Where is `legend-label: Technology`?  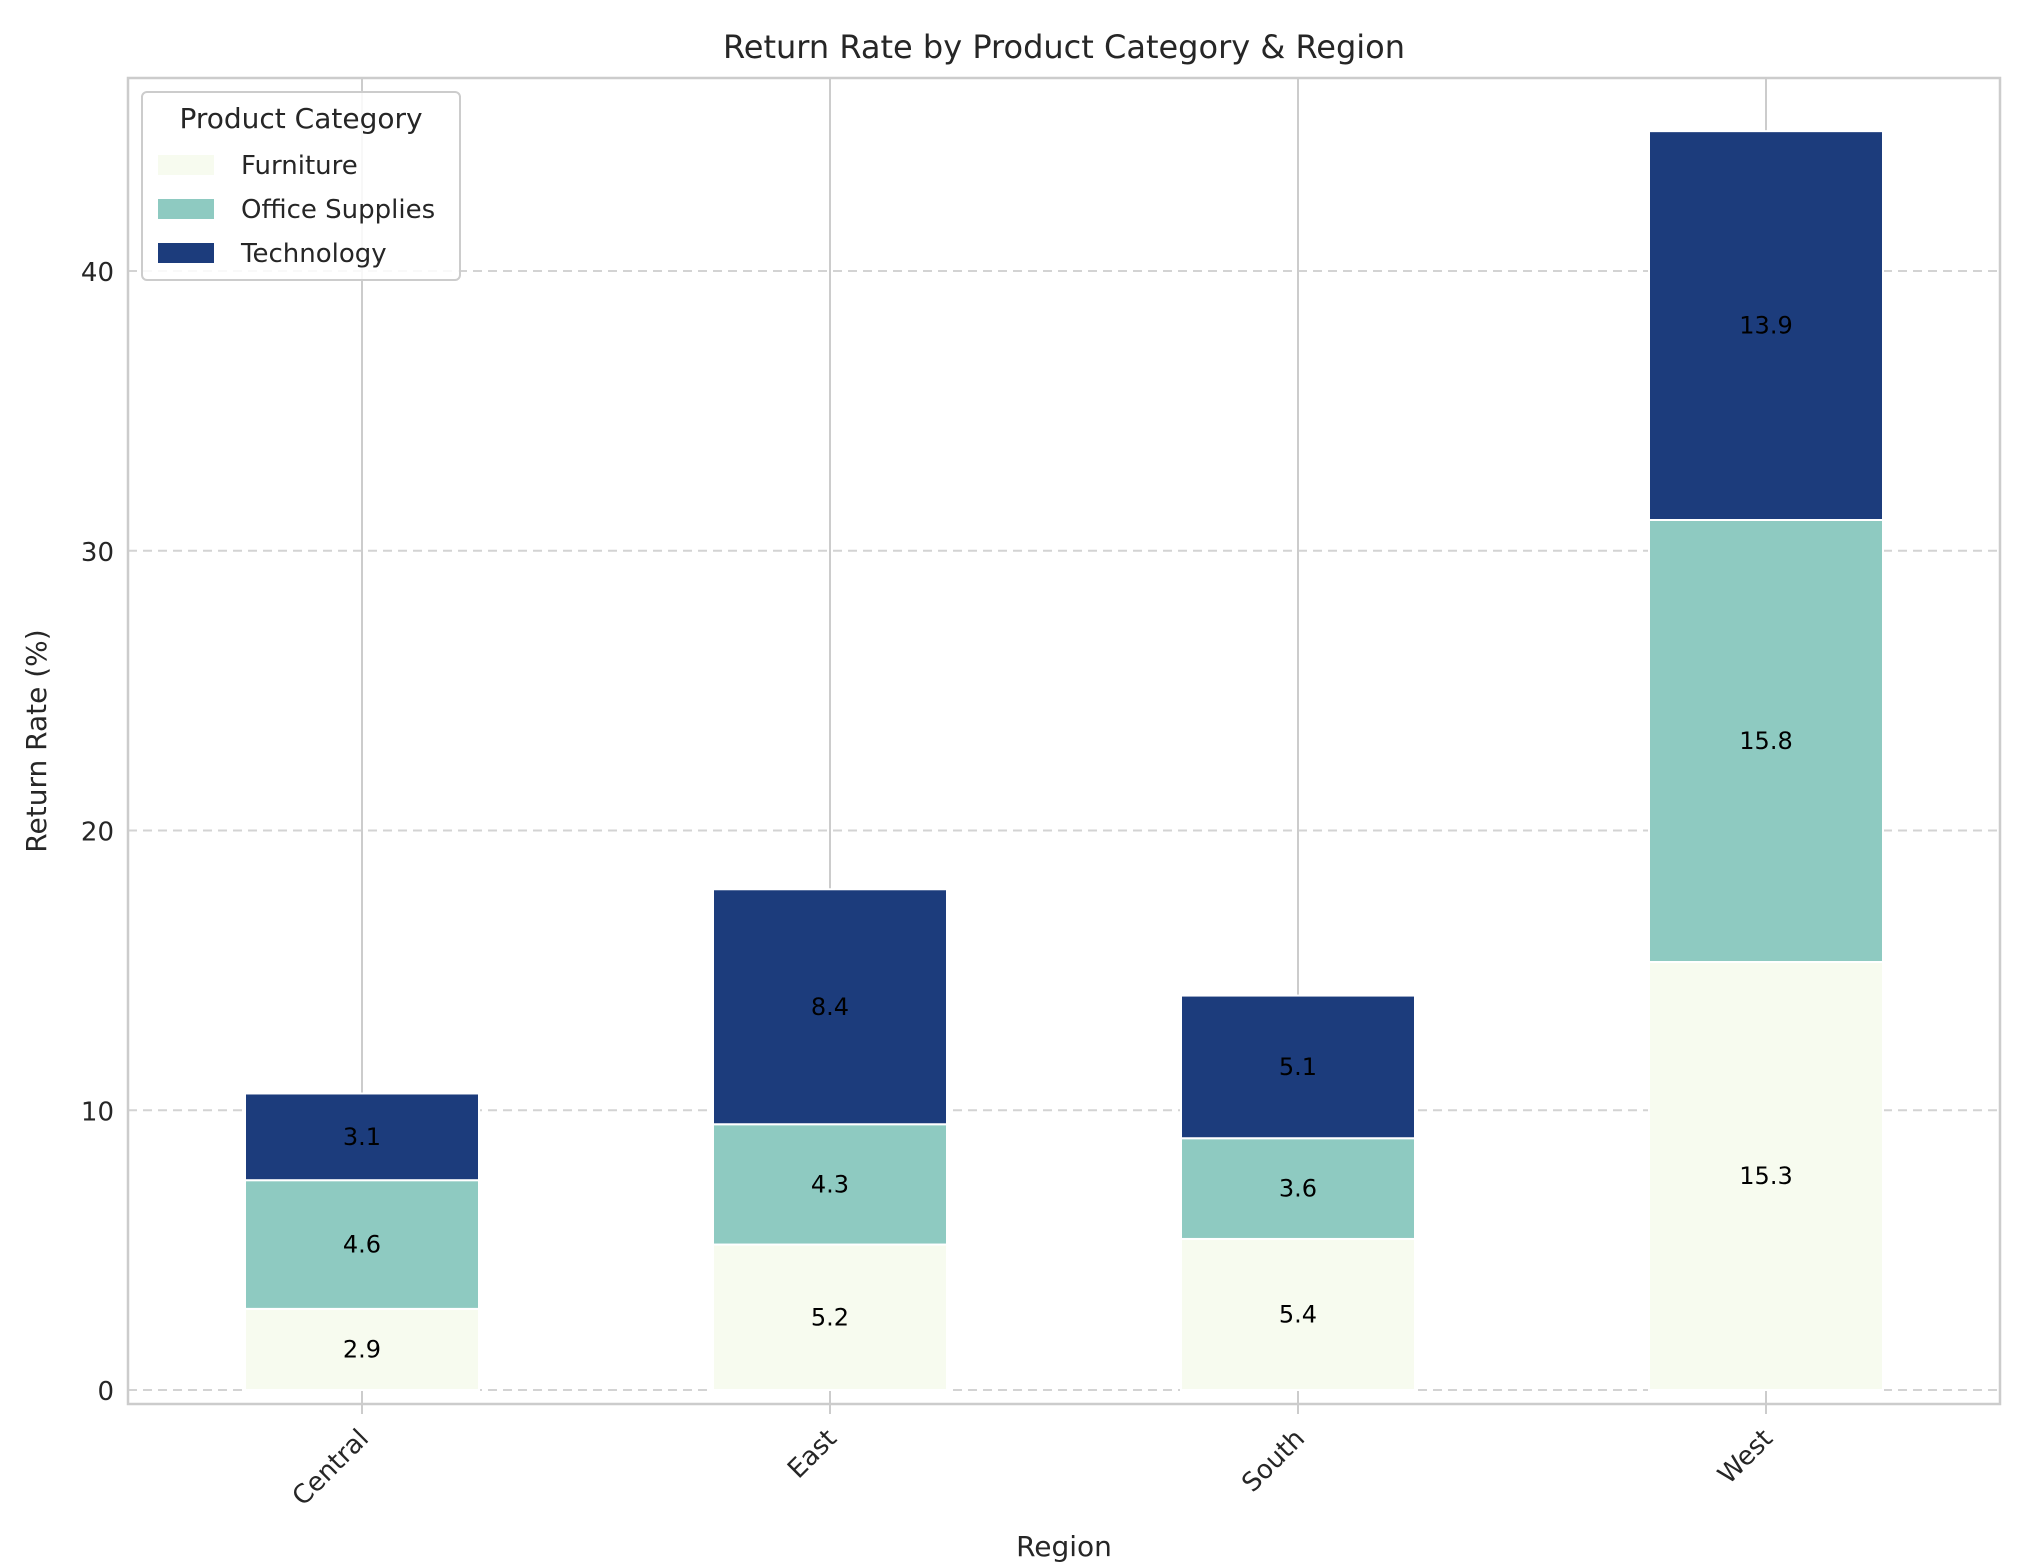
legend-label: Technology is located at coordinates (313, 254).